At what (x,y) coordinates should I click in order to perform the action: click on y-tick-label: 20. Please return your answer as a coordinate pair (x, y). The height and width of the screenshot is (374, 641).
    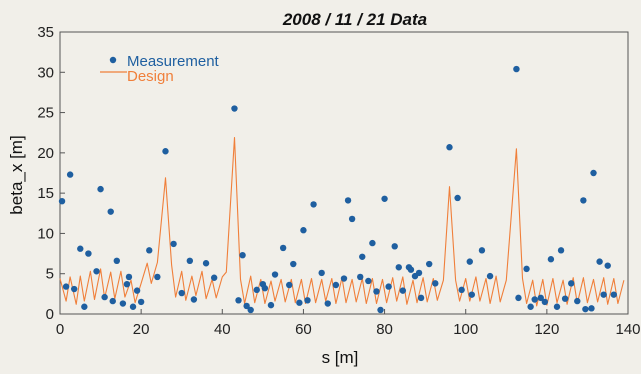
    Looking at the image, I should click on (45, 153).